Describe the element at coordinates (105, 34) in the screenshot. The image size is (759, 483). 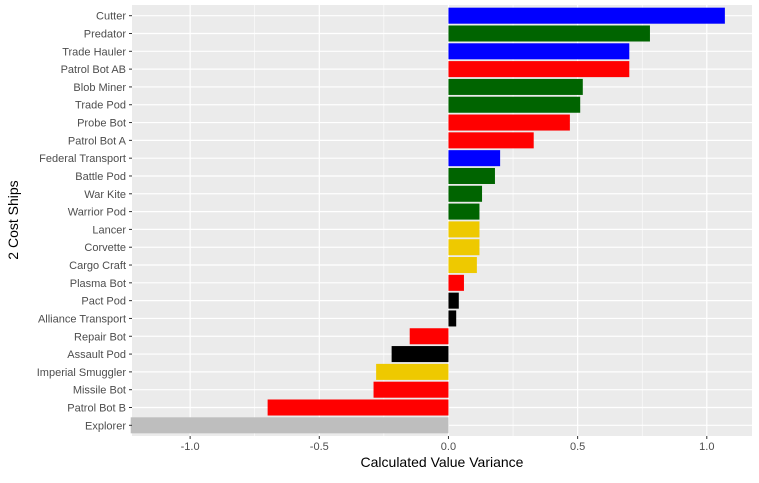
I see `y-tick-label: Predator` at that location.